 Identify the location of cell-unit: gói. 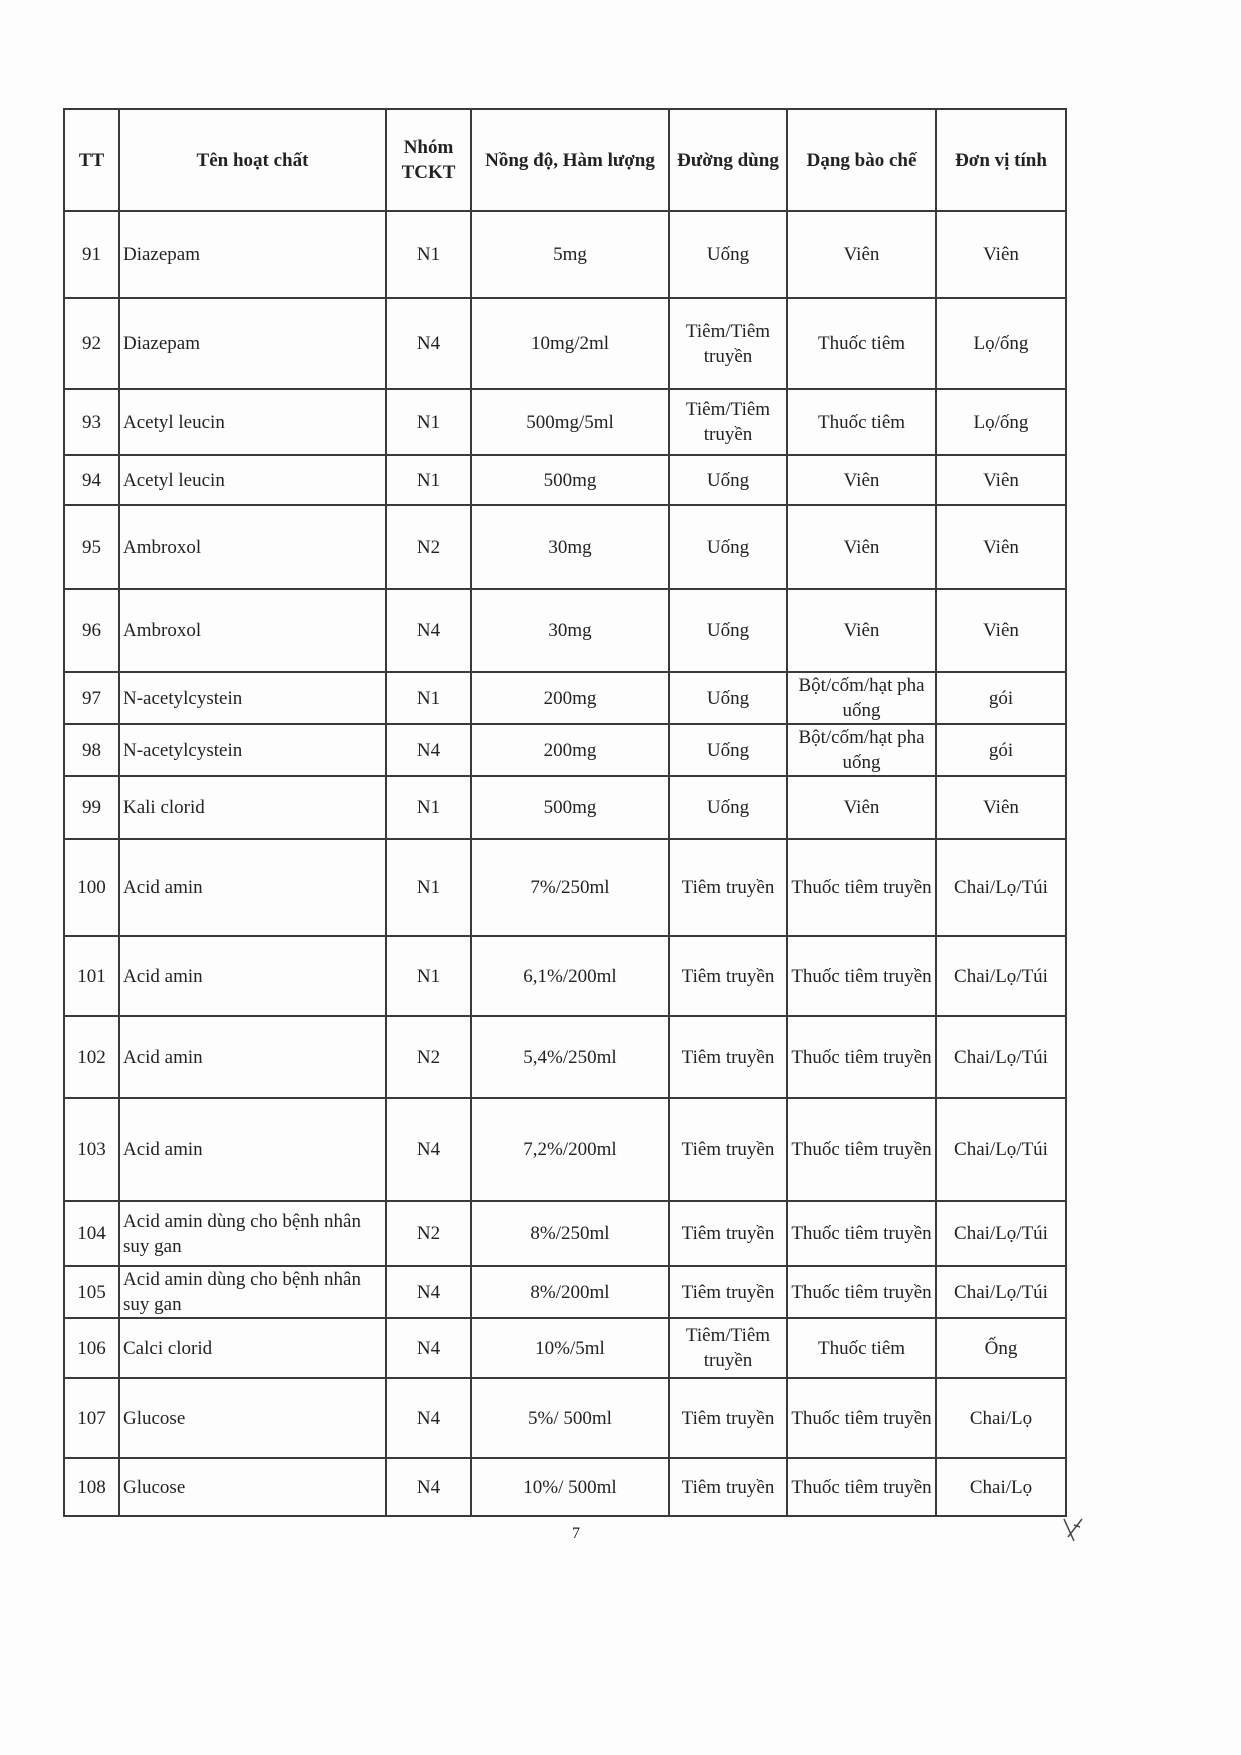
(1001, 698).